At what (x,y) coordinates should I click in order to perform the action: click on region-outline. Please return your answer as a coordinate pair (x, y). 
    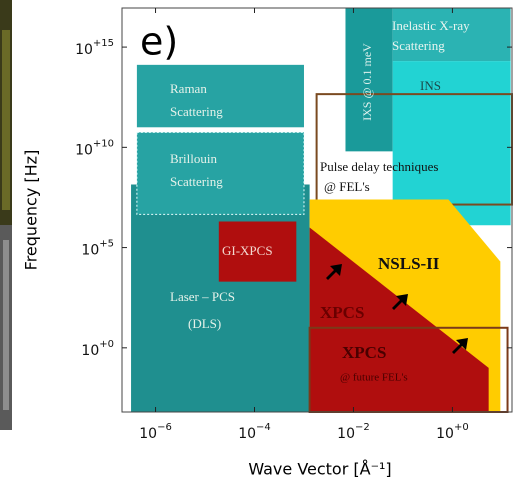
    Looking at the image, I should click on (220, 173).